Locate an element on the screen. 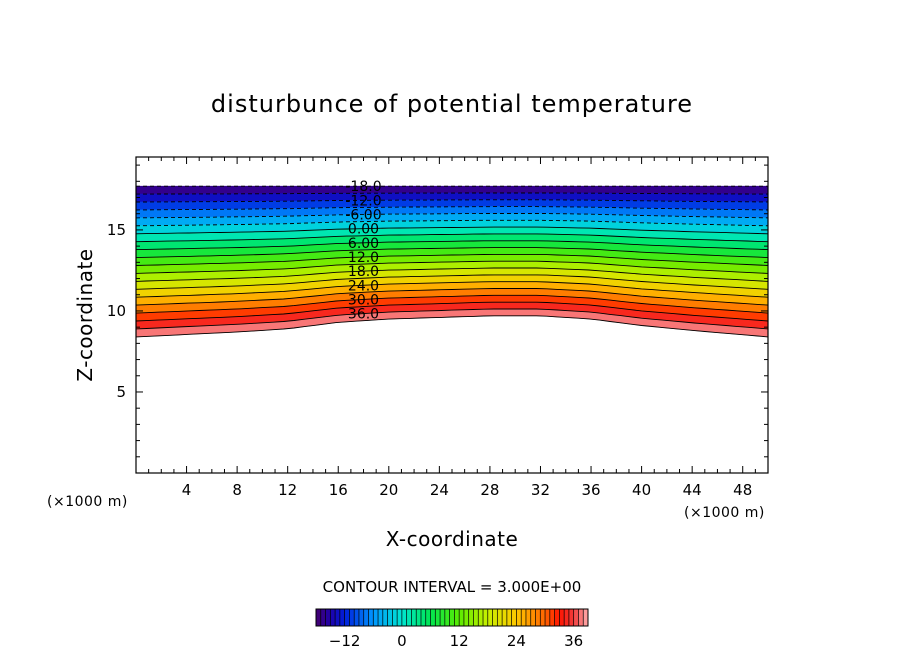 The height and width of the screenshot is (654, 904). y-tick-label: 5 is located at coordinates (121, 392).